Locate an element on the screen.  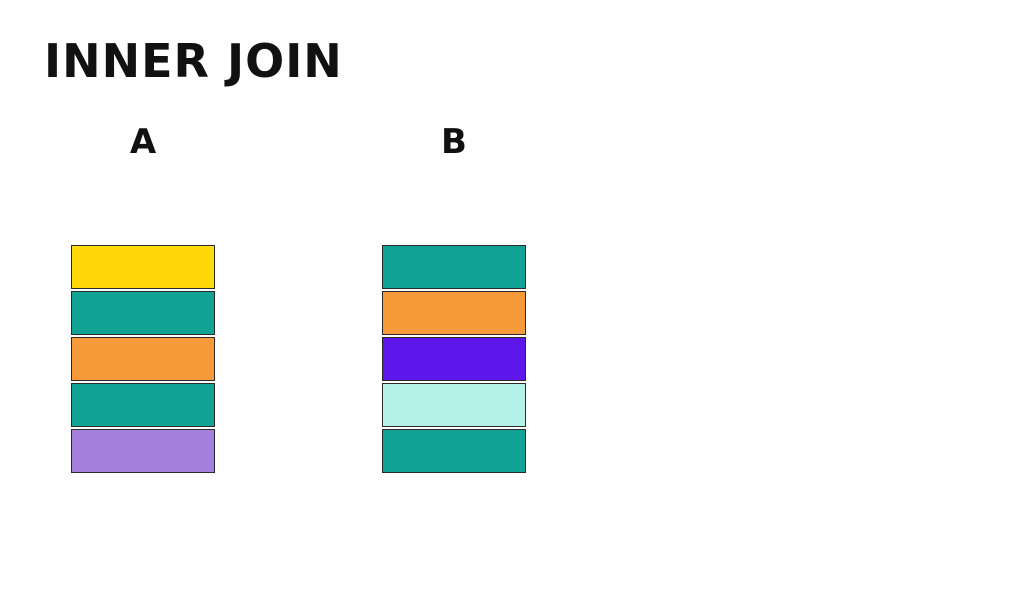
table-b-label: B is located at coordinates (454, 142).